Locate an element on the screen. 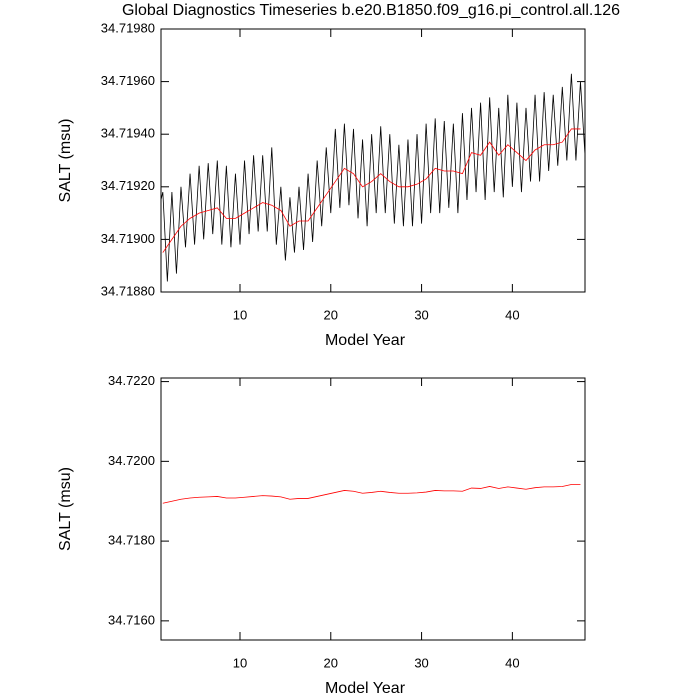 The image size is (700, 700). y-tick-label: 34.7160 is located at coordinates (131, 619).